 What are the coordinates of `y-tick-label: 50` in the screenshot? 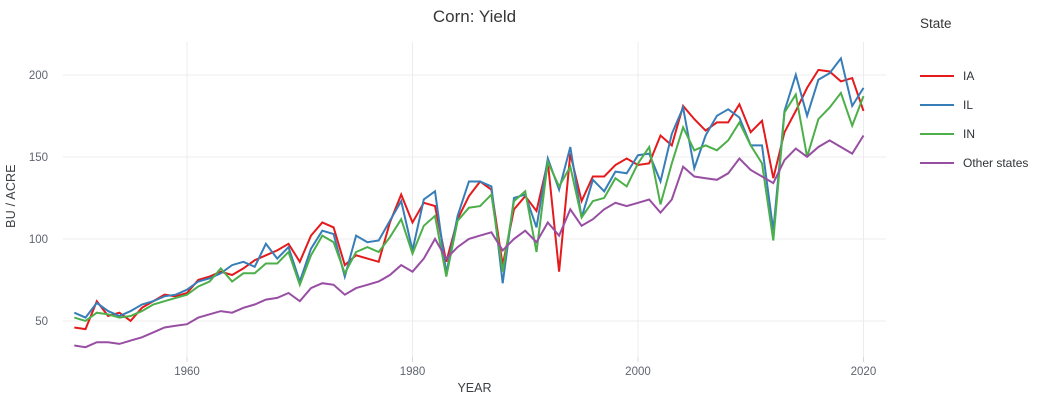 It's located at (41, 322).